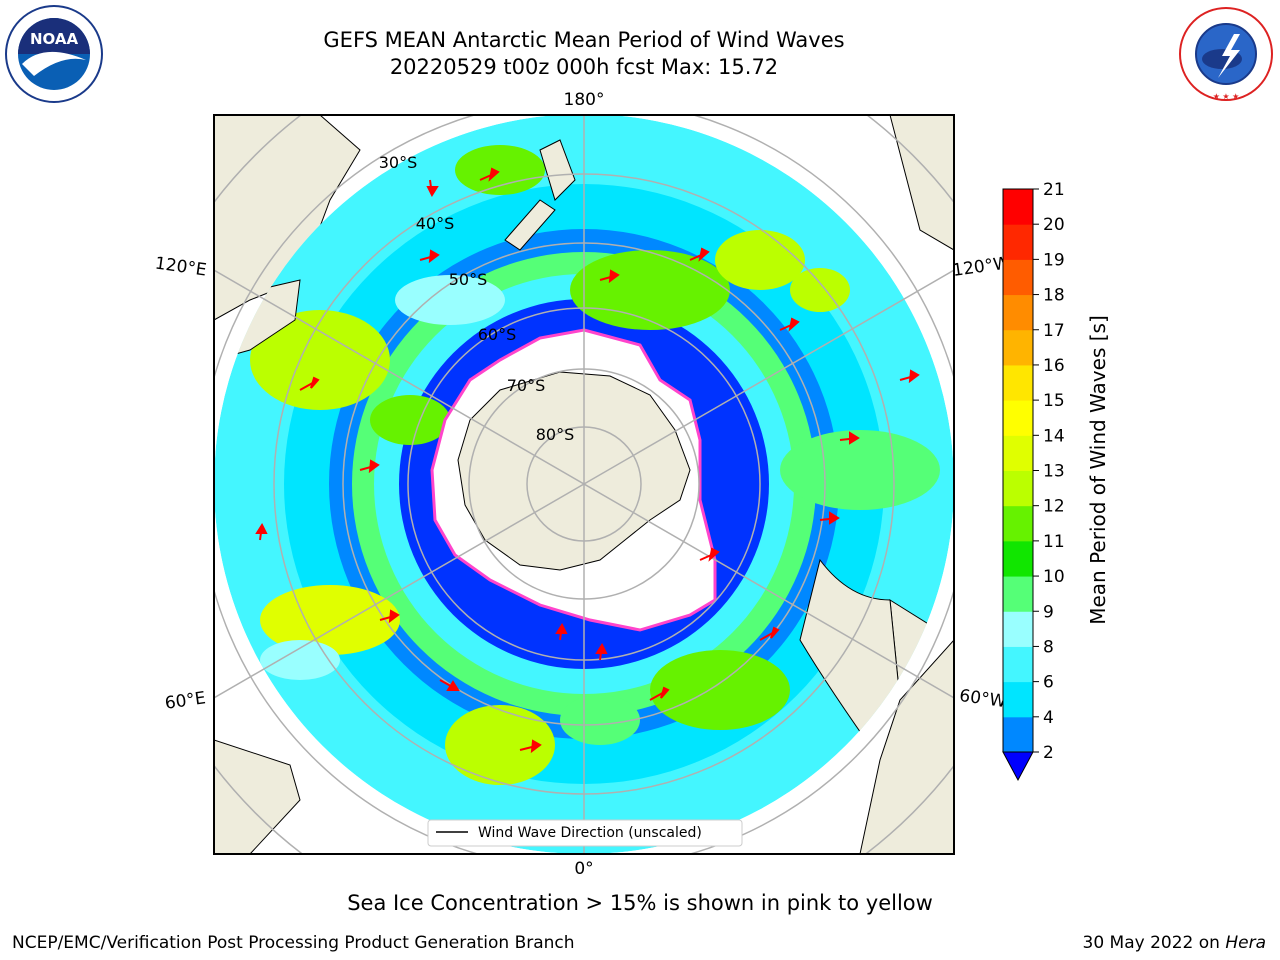  Describe the element at coordinates (1054, 225) in the screenshot. I see `colorbar-tick-label: 20` at that location.